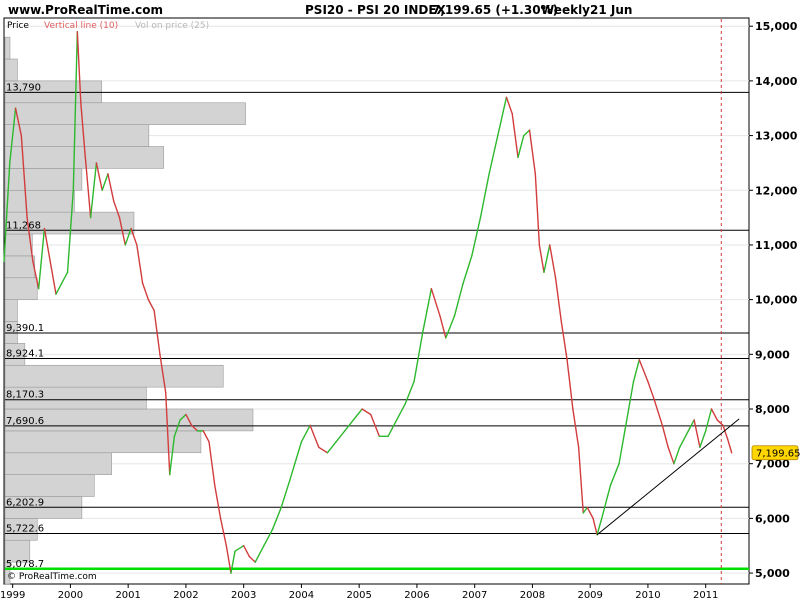 The height and width of the screenshot is (600, 800). What do you see at coordinates (127, 595) in the screenshot?
I see `x-axis-tick-label: 2001` at bounding box center [127, 595].